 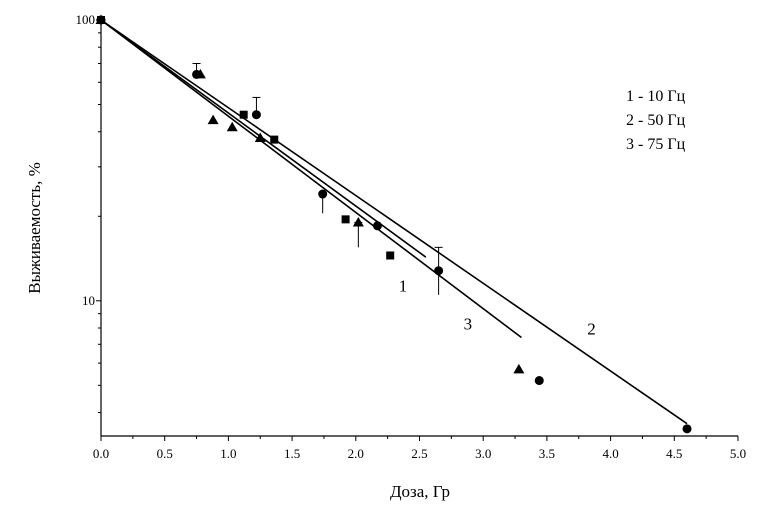 I want to click on x-tick-label: 0.5, so click(x=165, y=453).